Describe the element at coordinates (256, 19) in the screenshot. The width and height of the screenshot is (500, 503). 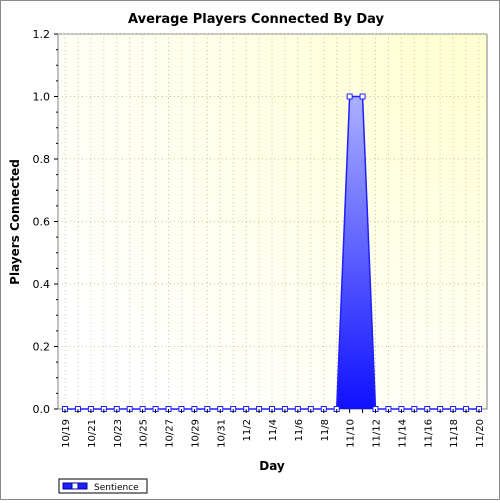
I see `chart-title: Average Players Connected By Day` at that location.